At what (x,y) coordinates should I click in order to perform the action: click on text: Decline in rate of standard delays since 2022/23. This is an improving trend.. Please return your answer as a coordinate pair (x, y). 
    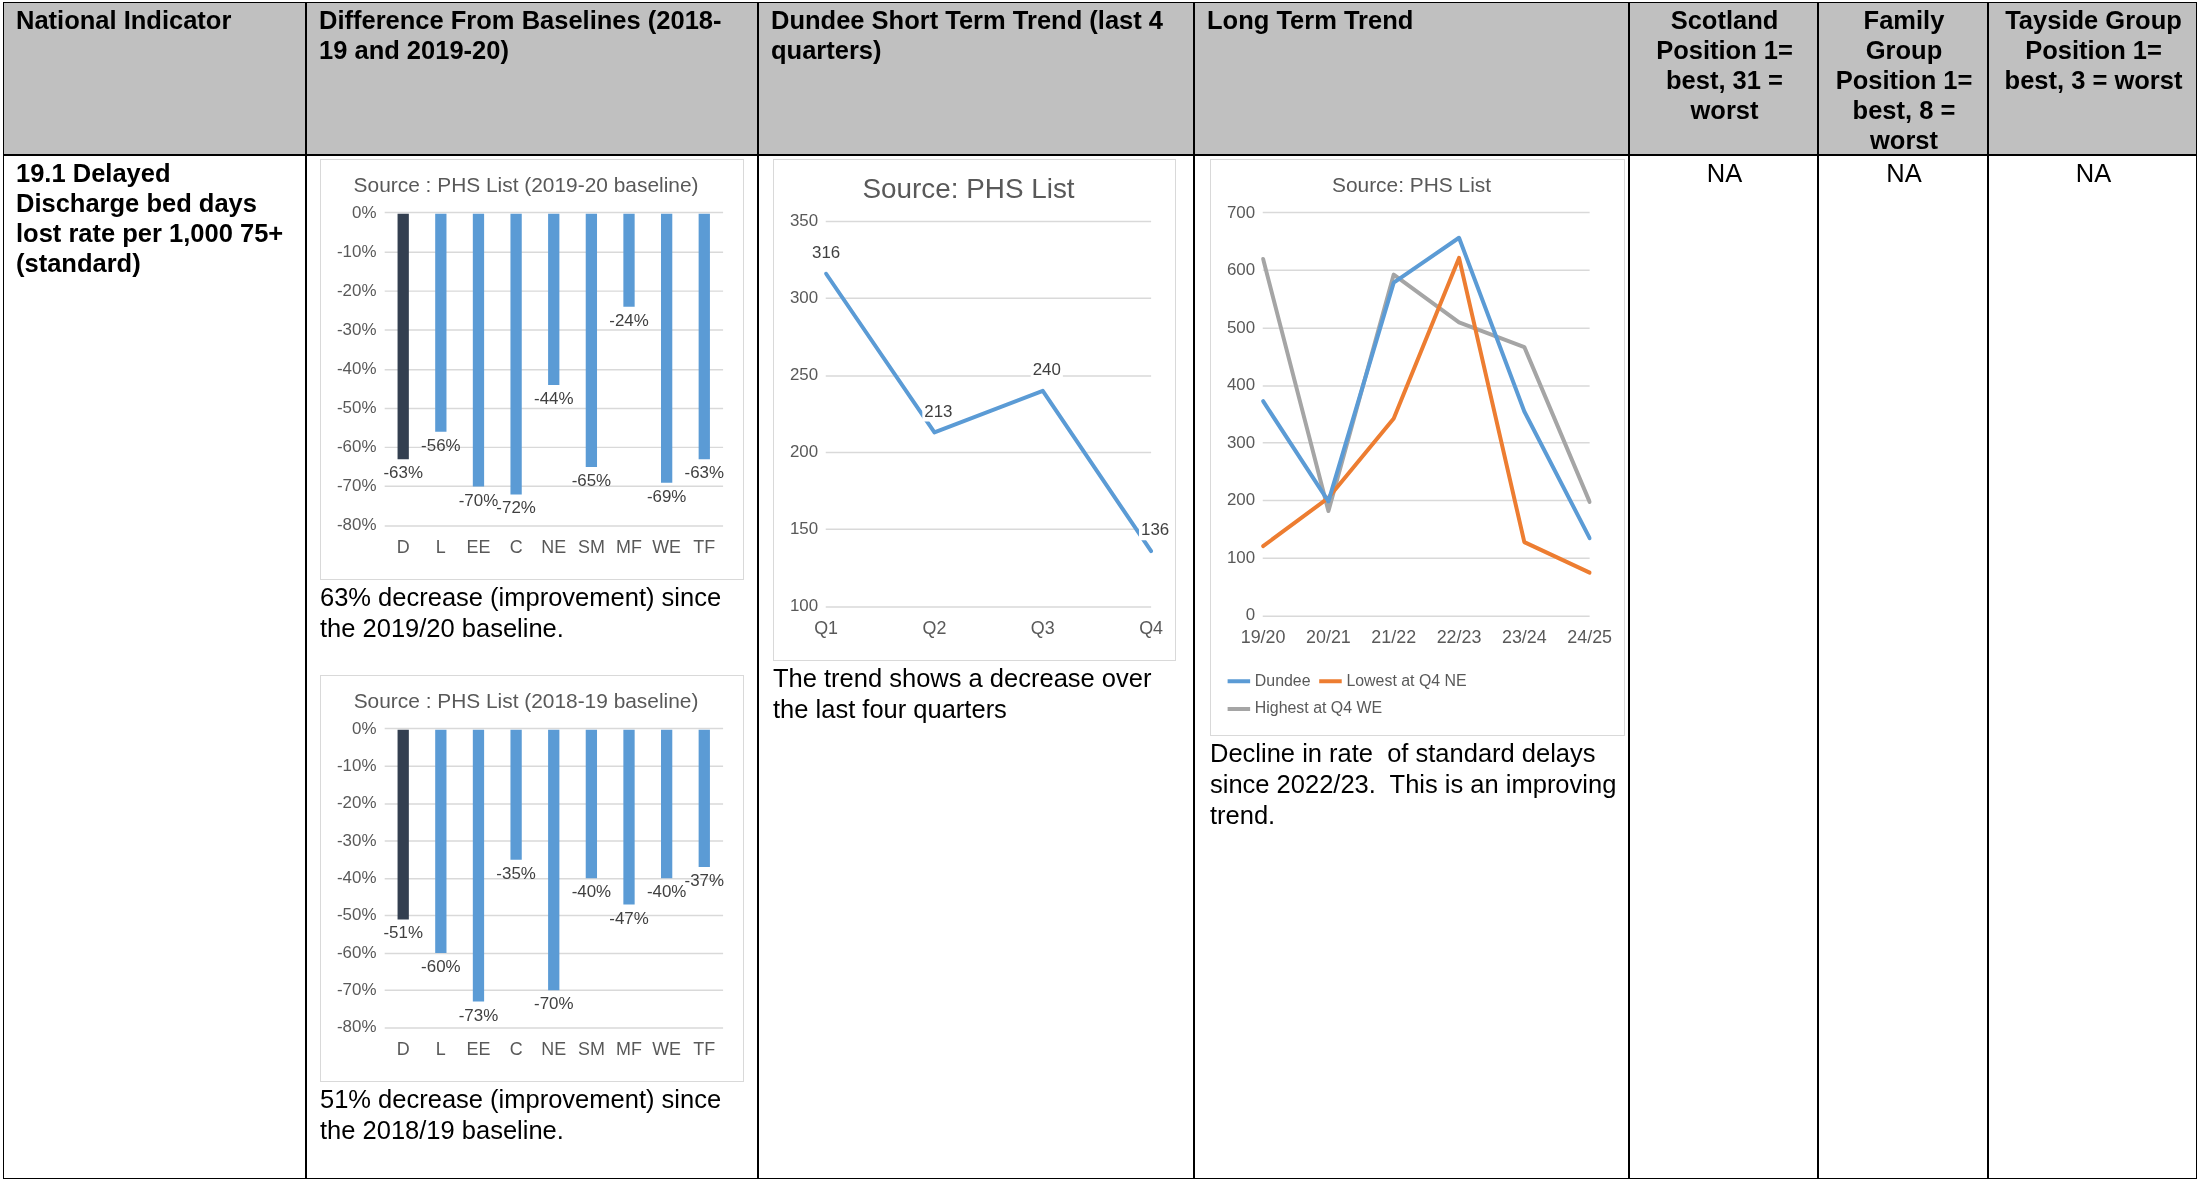
    Looking at the image, I should click on (1414, 784).